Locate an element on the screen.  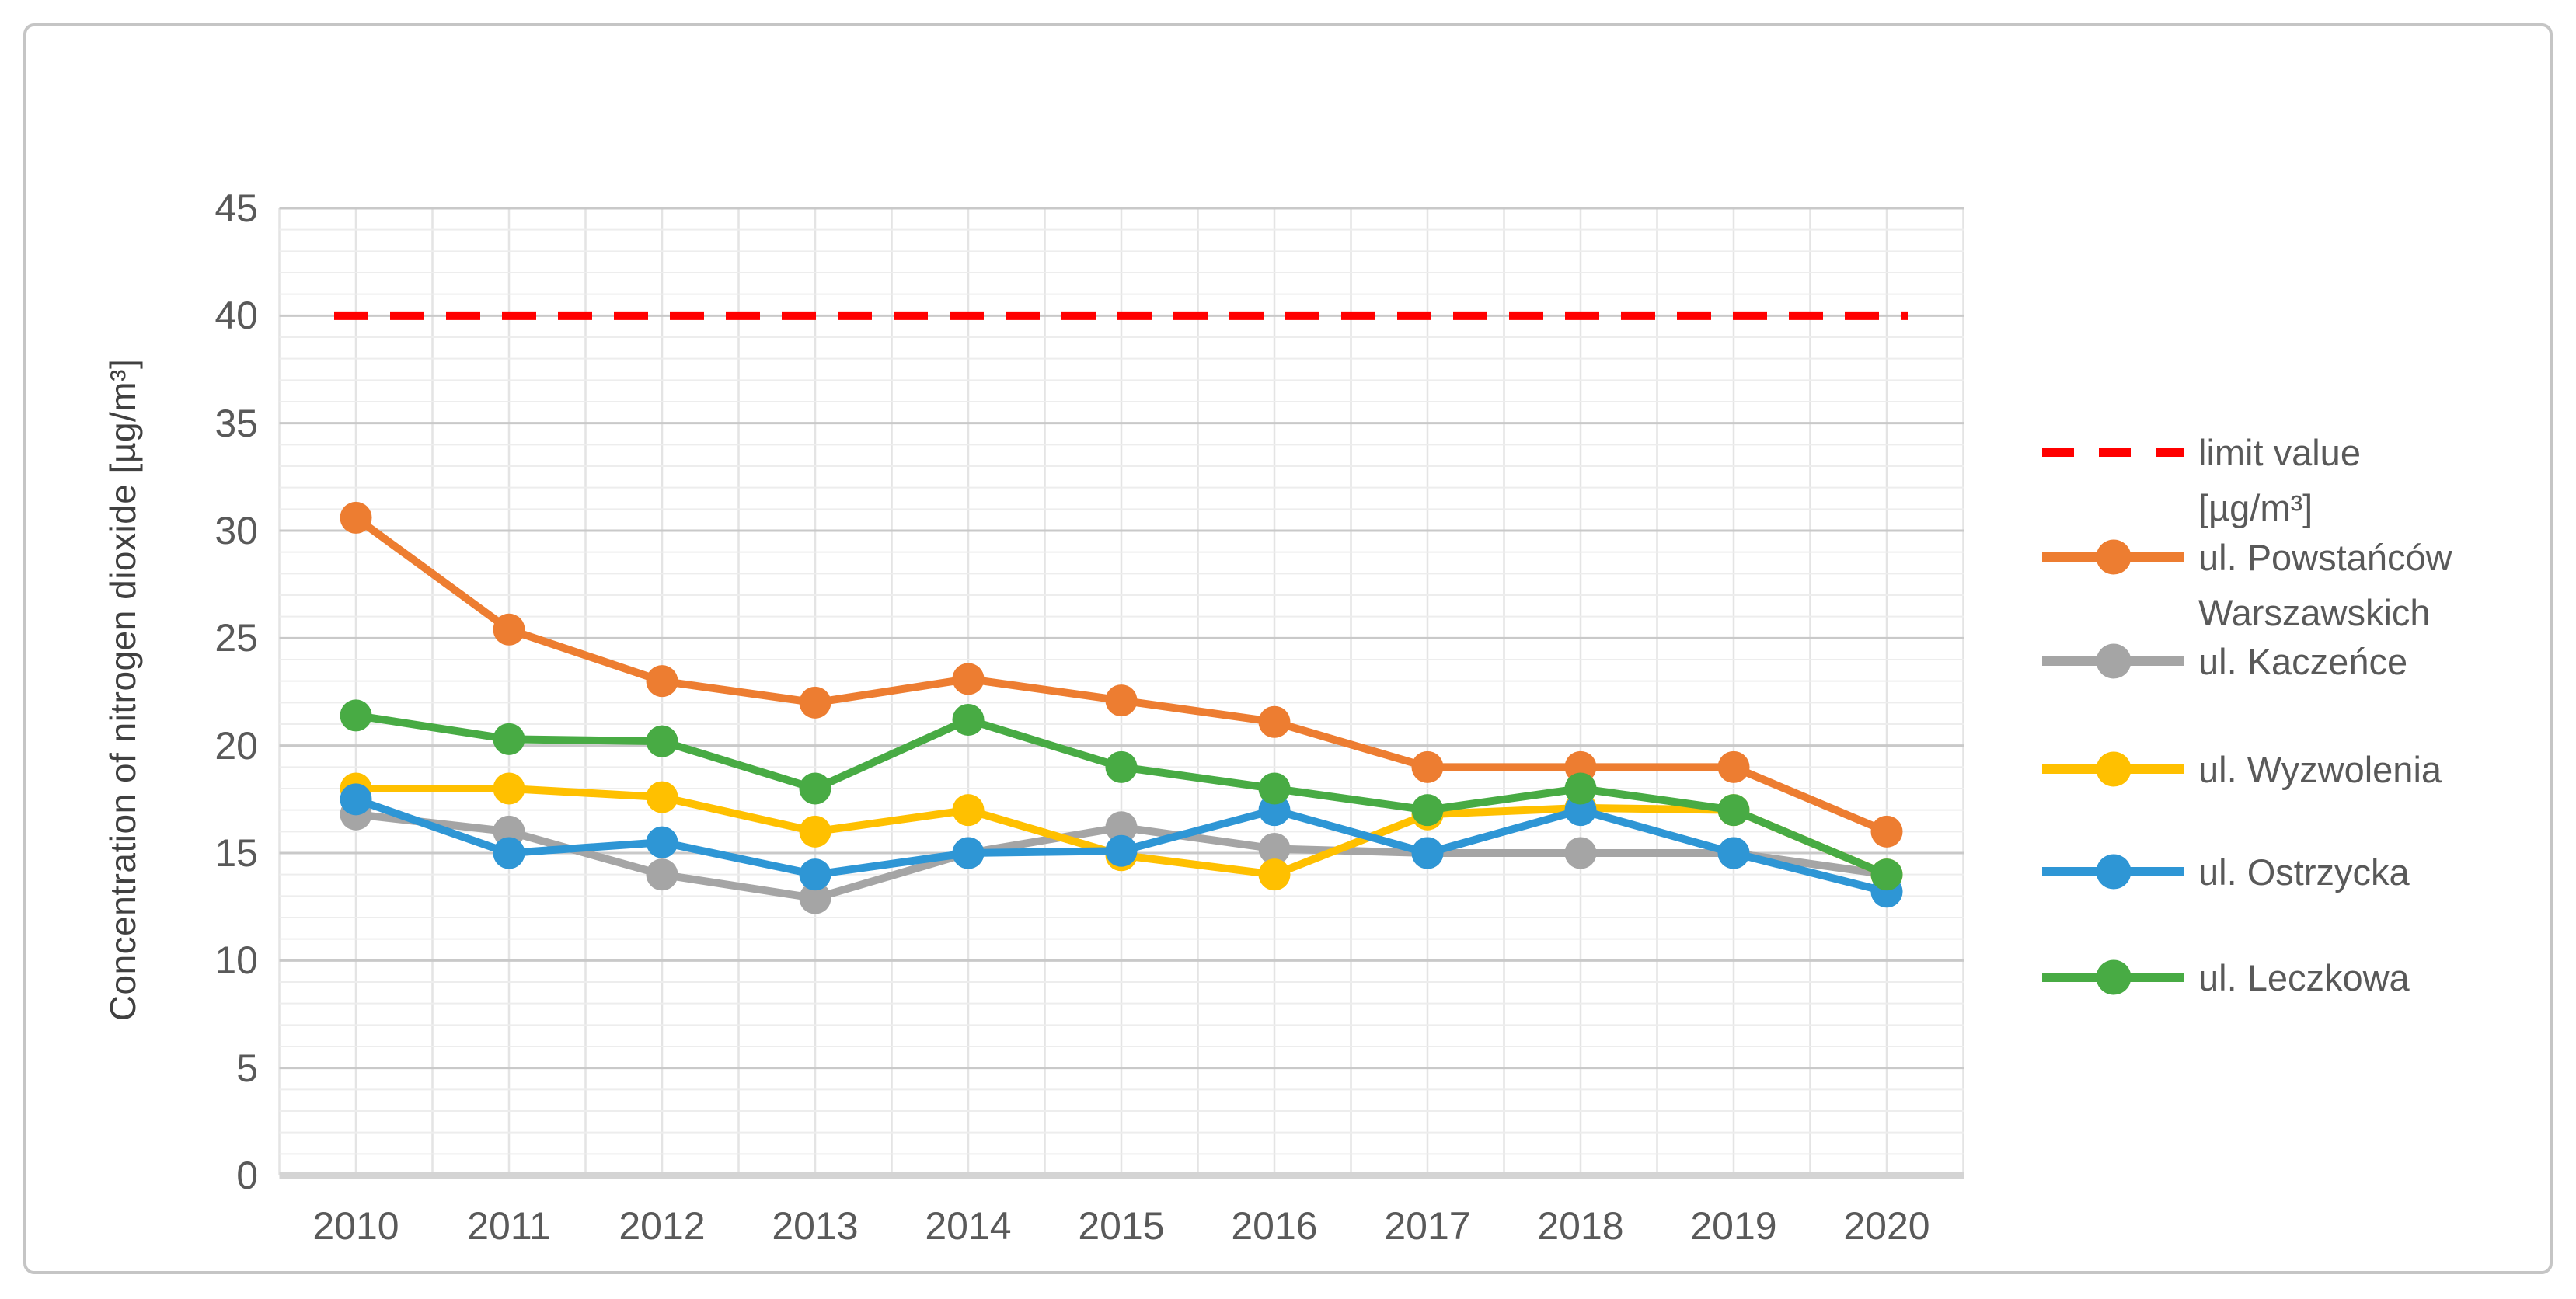
gray-line-dot-icon is located at coordinates (2113, 661).